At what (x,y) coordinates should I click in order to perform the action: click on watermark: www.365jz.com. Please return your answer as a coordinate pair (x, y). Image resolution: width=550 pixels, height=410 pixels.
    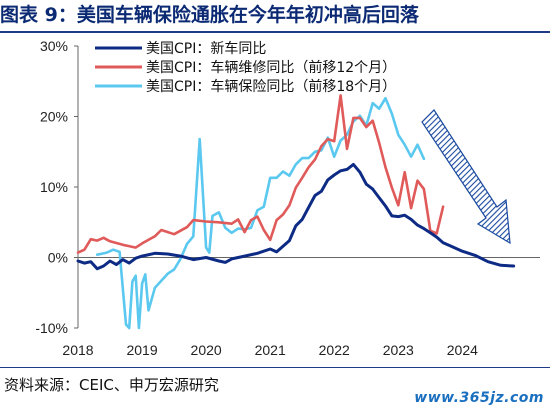
    Looking at the image, I should click on (479, 398).